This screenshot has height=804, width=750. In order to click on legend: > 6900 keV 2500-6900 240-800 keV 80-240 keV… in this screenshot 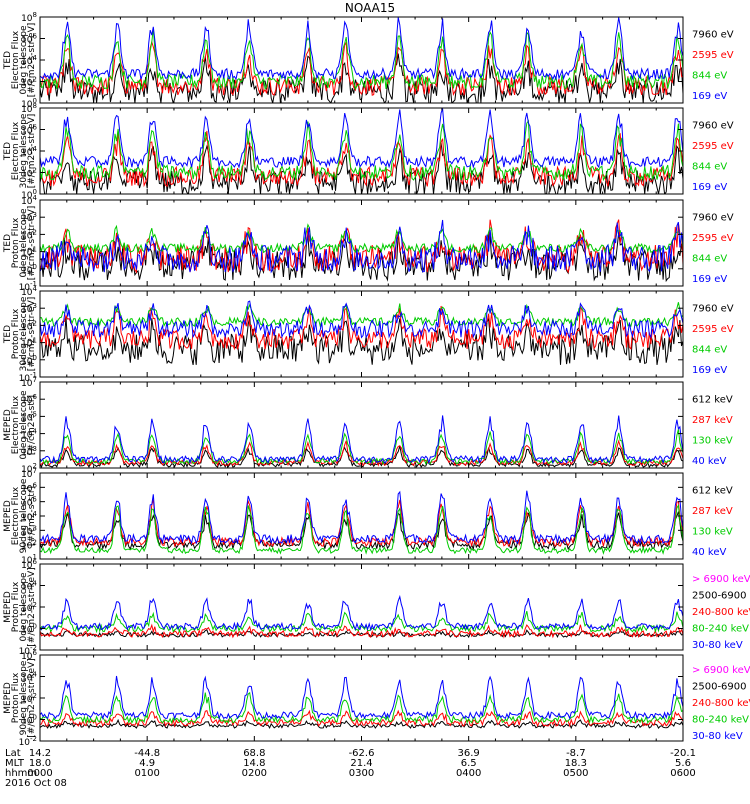, I will do `click(721, 612)`.